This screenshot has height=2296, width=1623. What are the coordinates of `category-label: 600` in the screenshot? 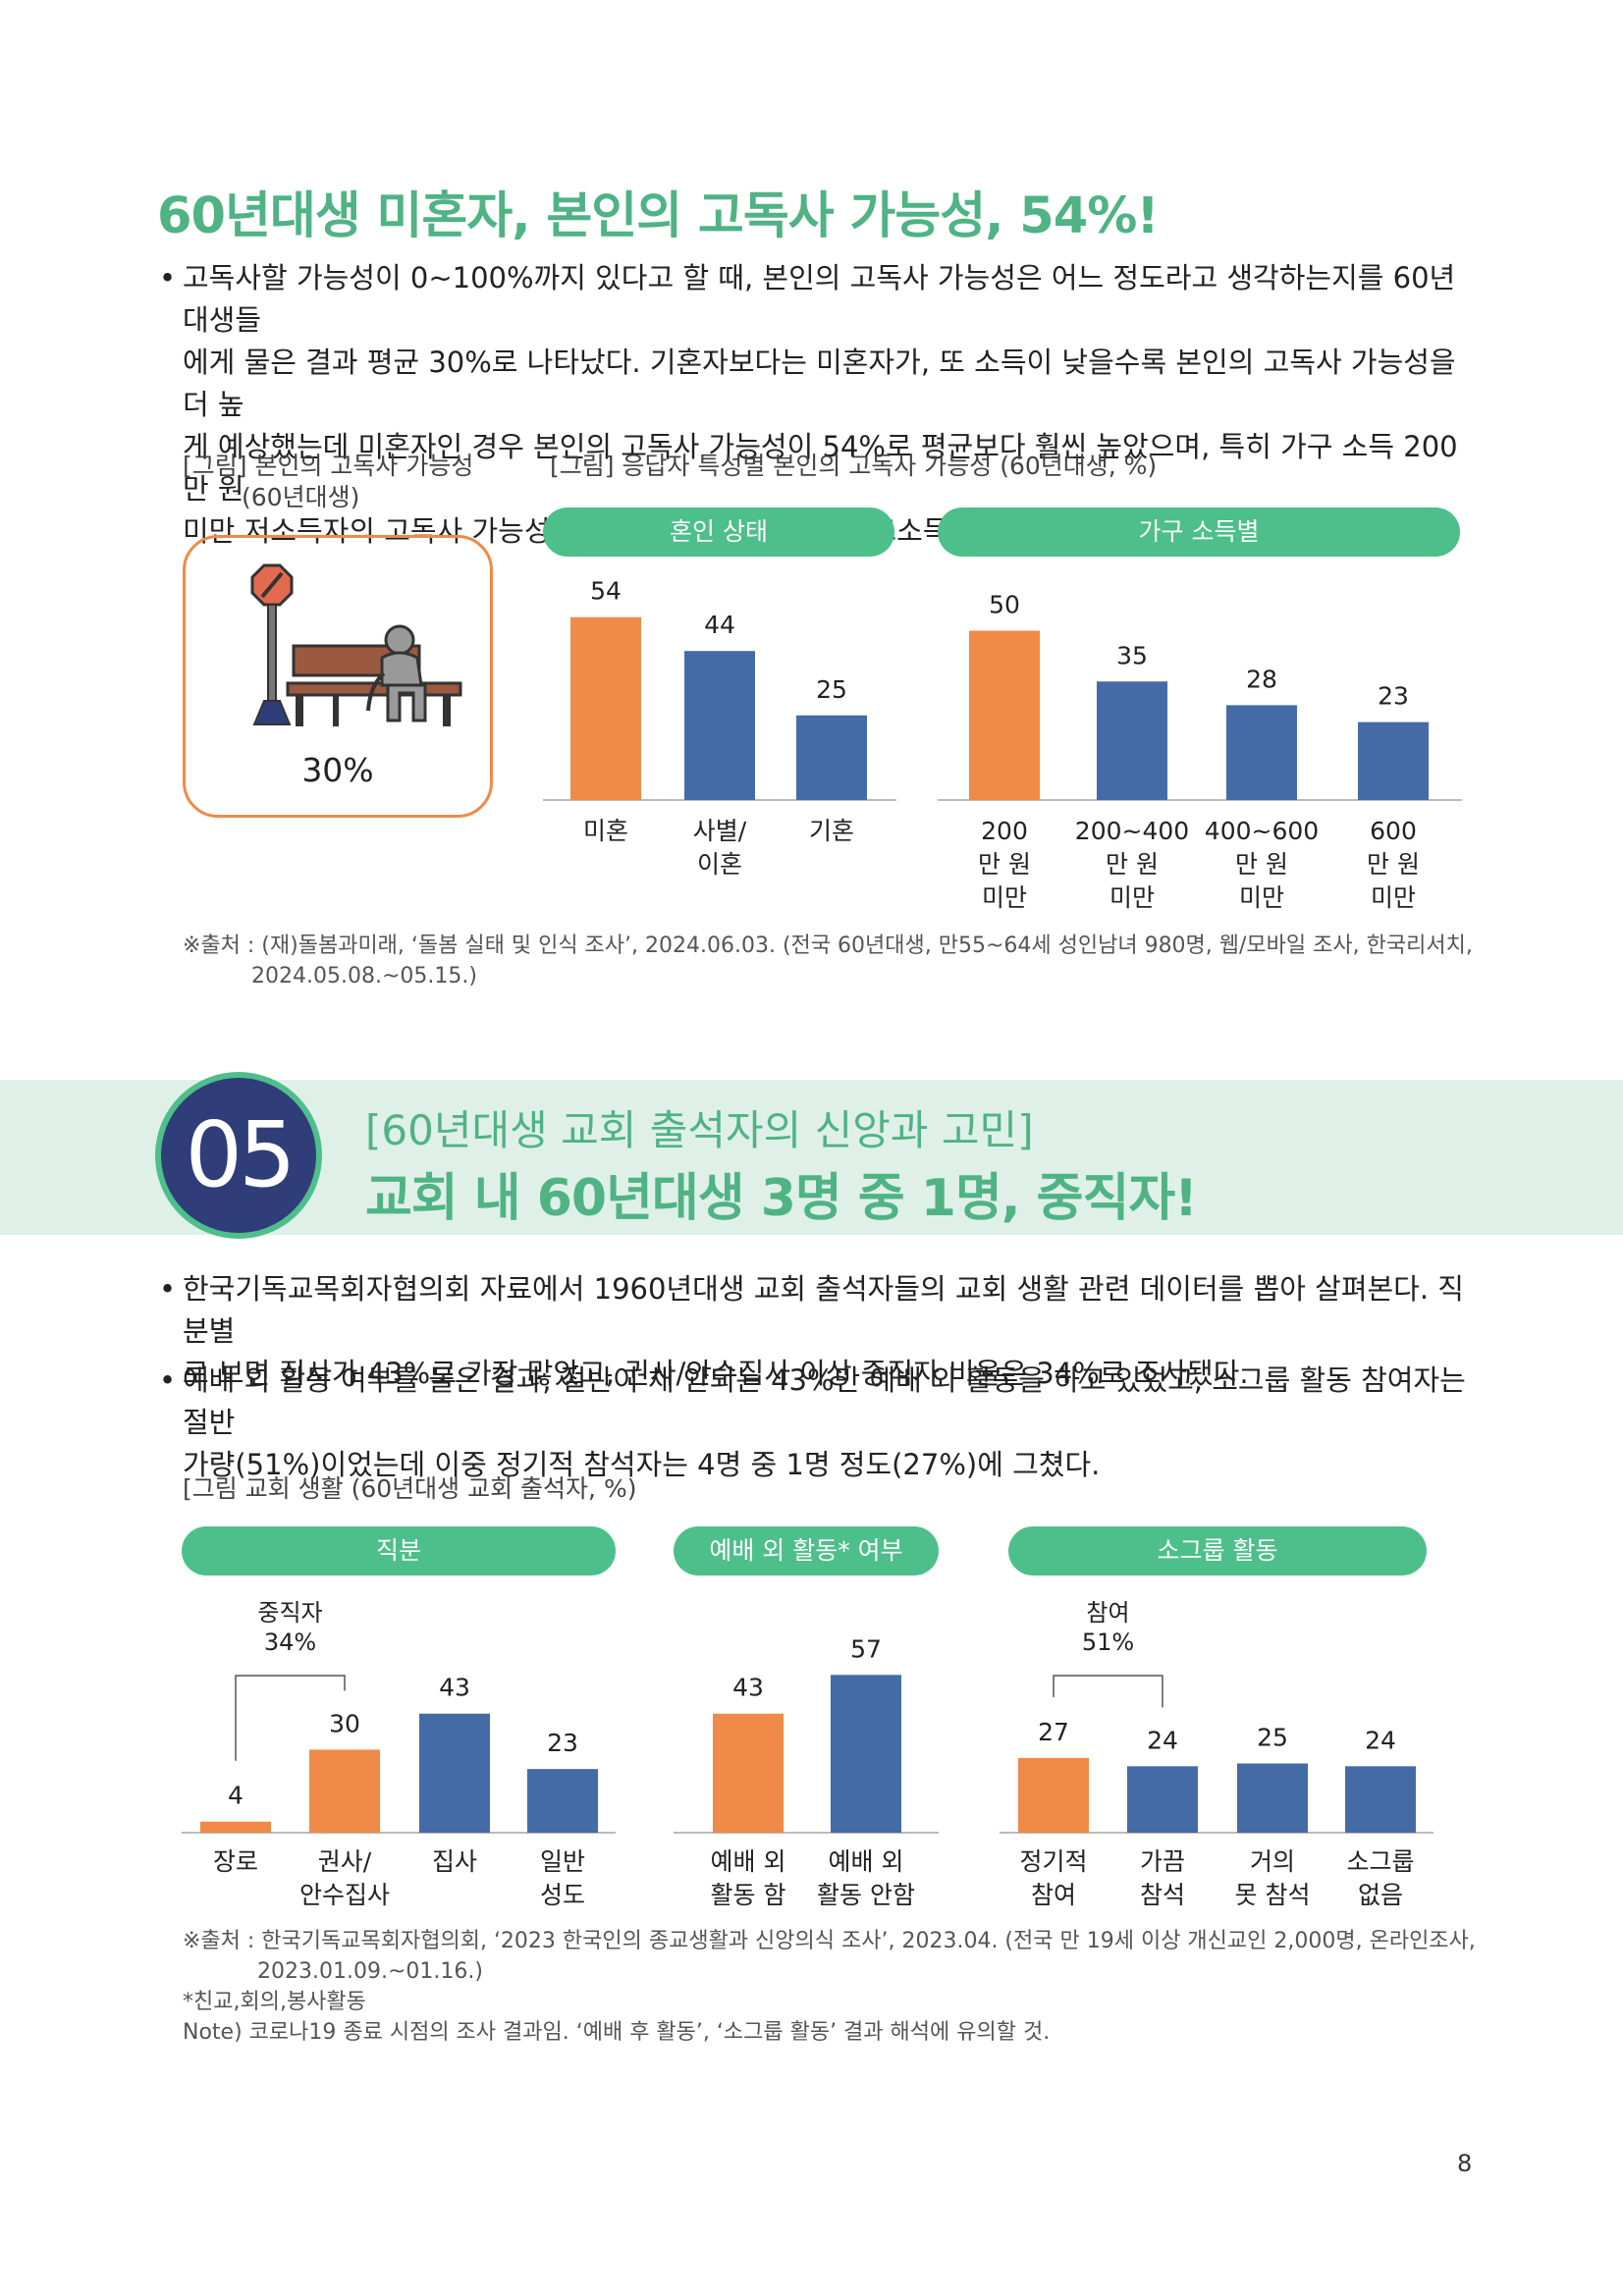 It's located at (1394, 831).